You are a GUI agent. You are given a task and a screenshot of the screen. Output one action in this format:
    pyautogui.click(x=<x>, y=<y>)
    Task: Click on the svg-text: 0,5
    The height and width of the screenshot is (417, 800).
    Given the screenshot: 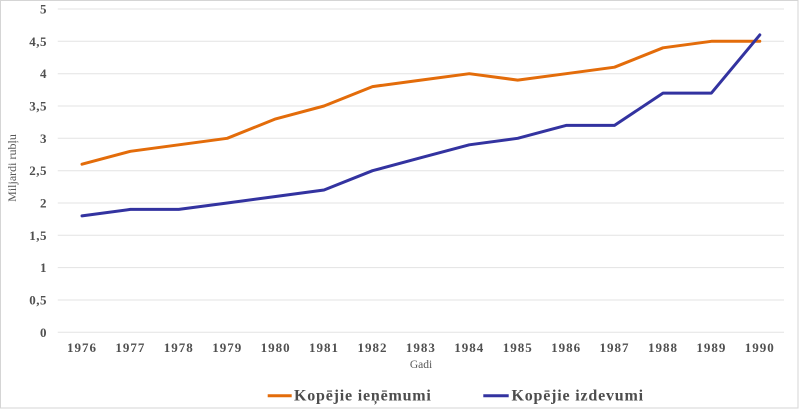 What is the action you would take?
    pyautogui.click(x=38, y=300)
    